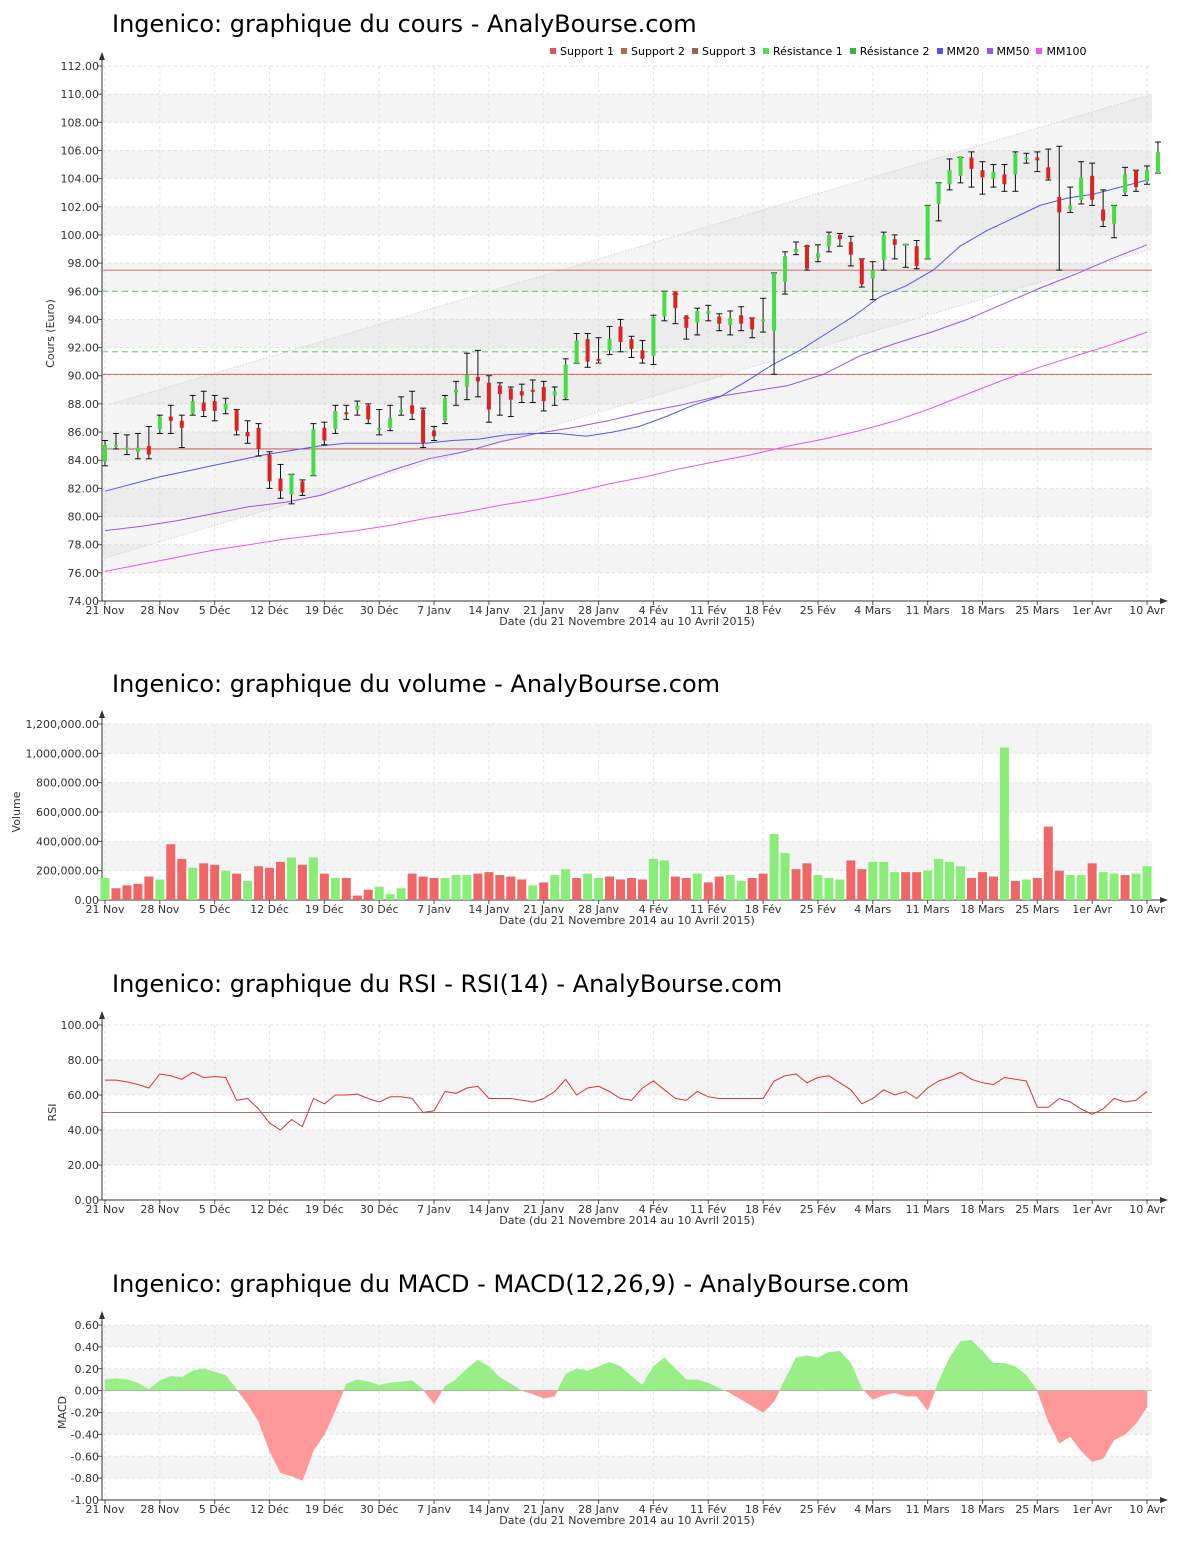 The height and width of the screenshot is (1550, 1200). What do you see at coordinates (105, 1209) in the screenshot?
I see `x-tick-label: 21 Nov` at bounding box center [105, 1209].